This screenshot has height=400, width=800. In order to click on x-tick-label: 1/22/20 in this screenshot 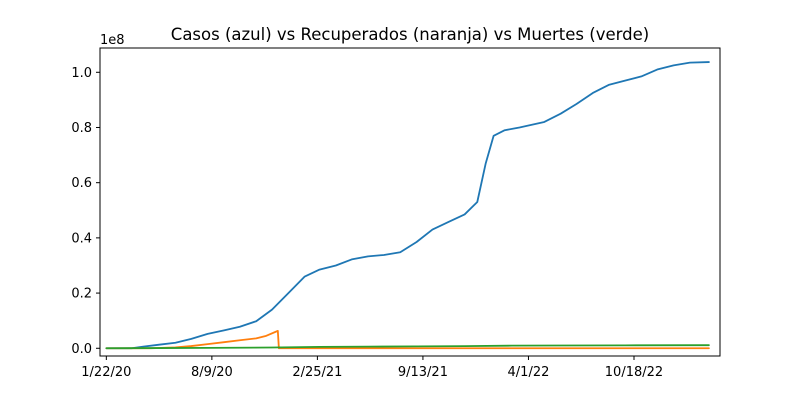, I will do `click(106, 372)`.